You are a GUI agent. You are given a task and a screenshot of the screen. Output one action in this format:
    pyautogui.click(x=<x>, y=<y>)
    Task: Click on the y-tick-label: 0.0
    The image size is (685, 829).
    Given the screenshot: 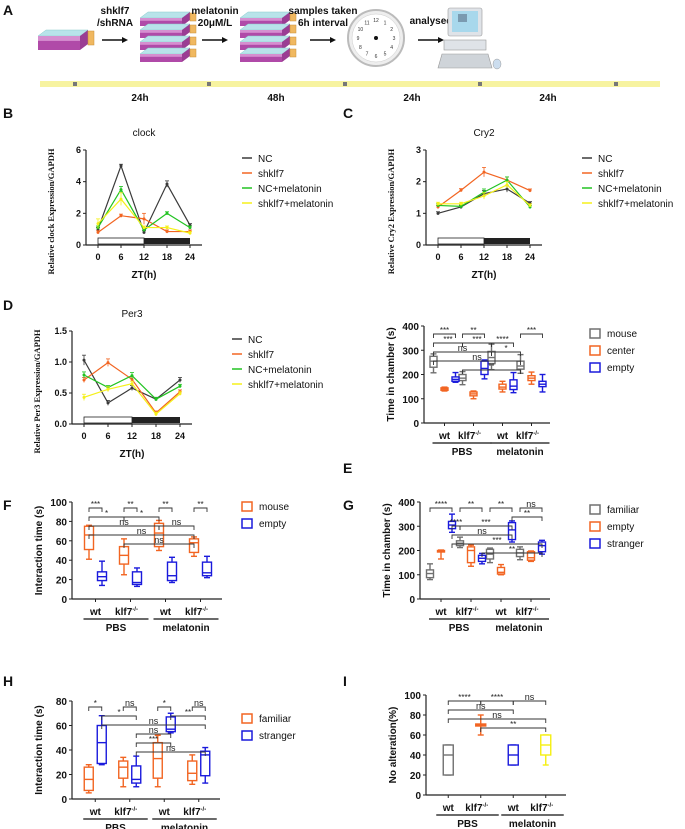 What is the action you would take?
    pyautogui.click(x=60, y=424)
    